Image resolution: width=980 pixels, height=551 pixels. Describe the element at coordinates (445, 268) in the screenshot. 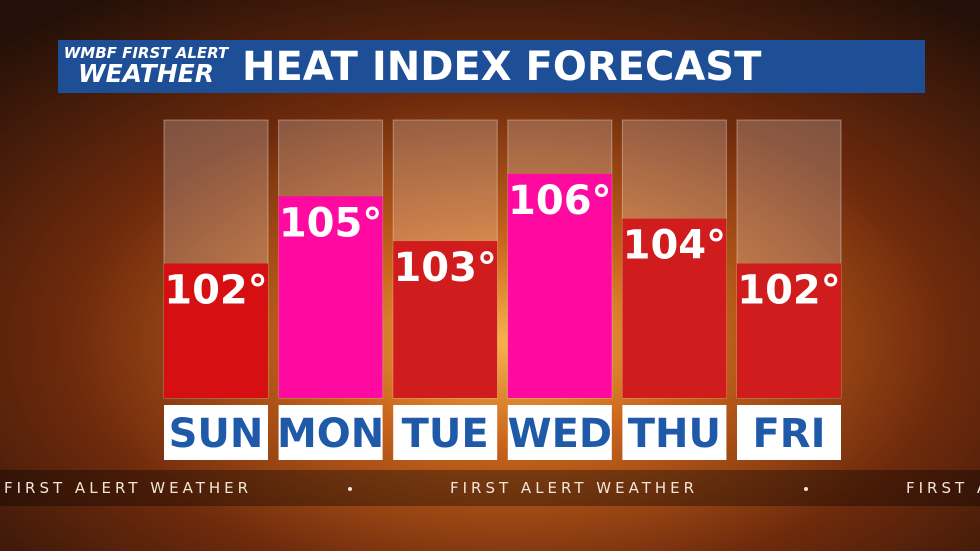

I see `value-label: 103°` at that location.